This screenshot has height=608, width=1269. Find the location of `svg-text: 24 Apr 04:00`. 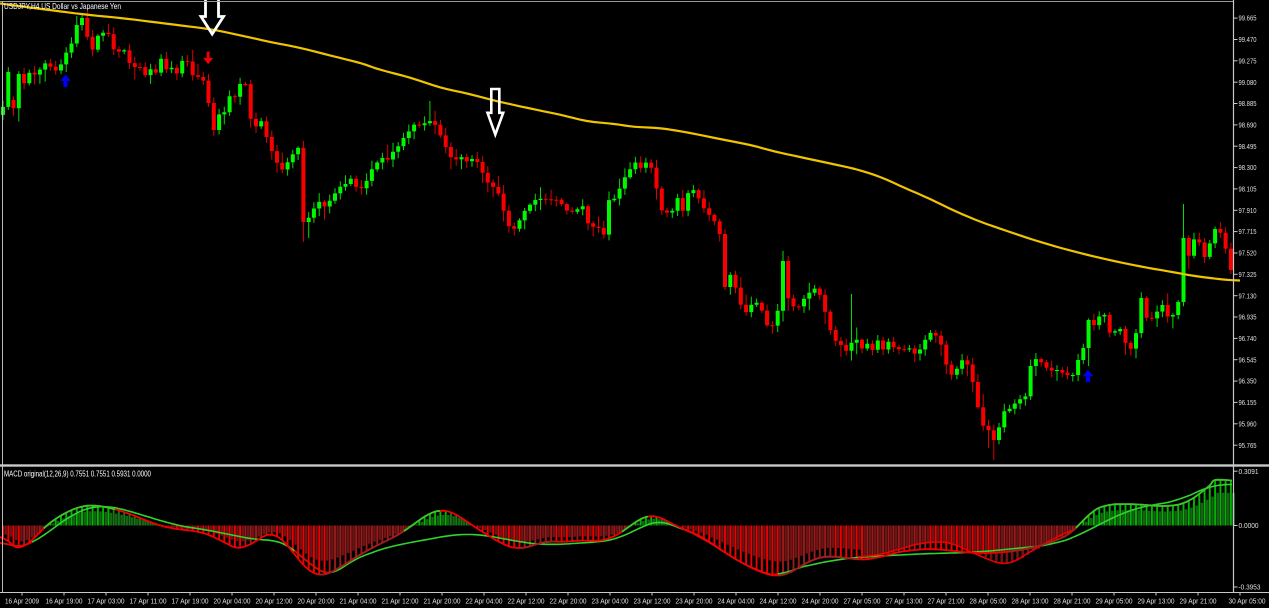

svg-text: 24 Apr 04:00 is located at coordinates (736, 601).